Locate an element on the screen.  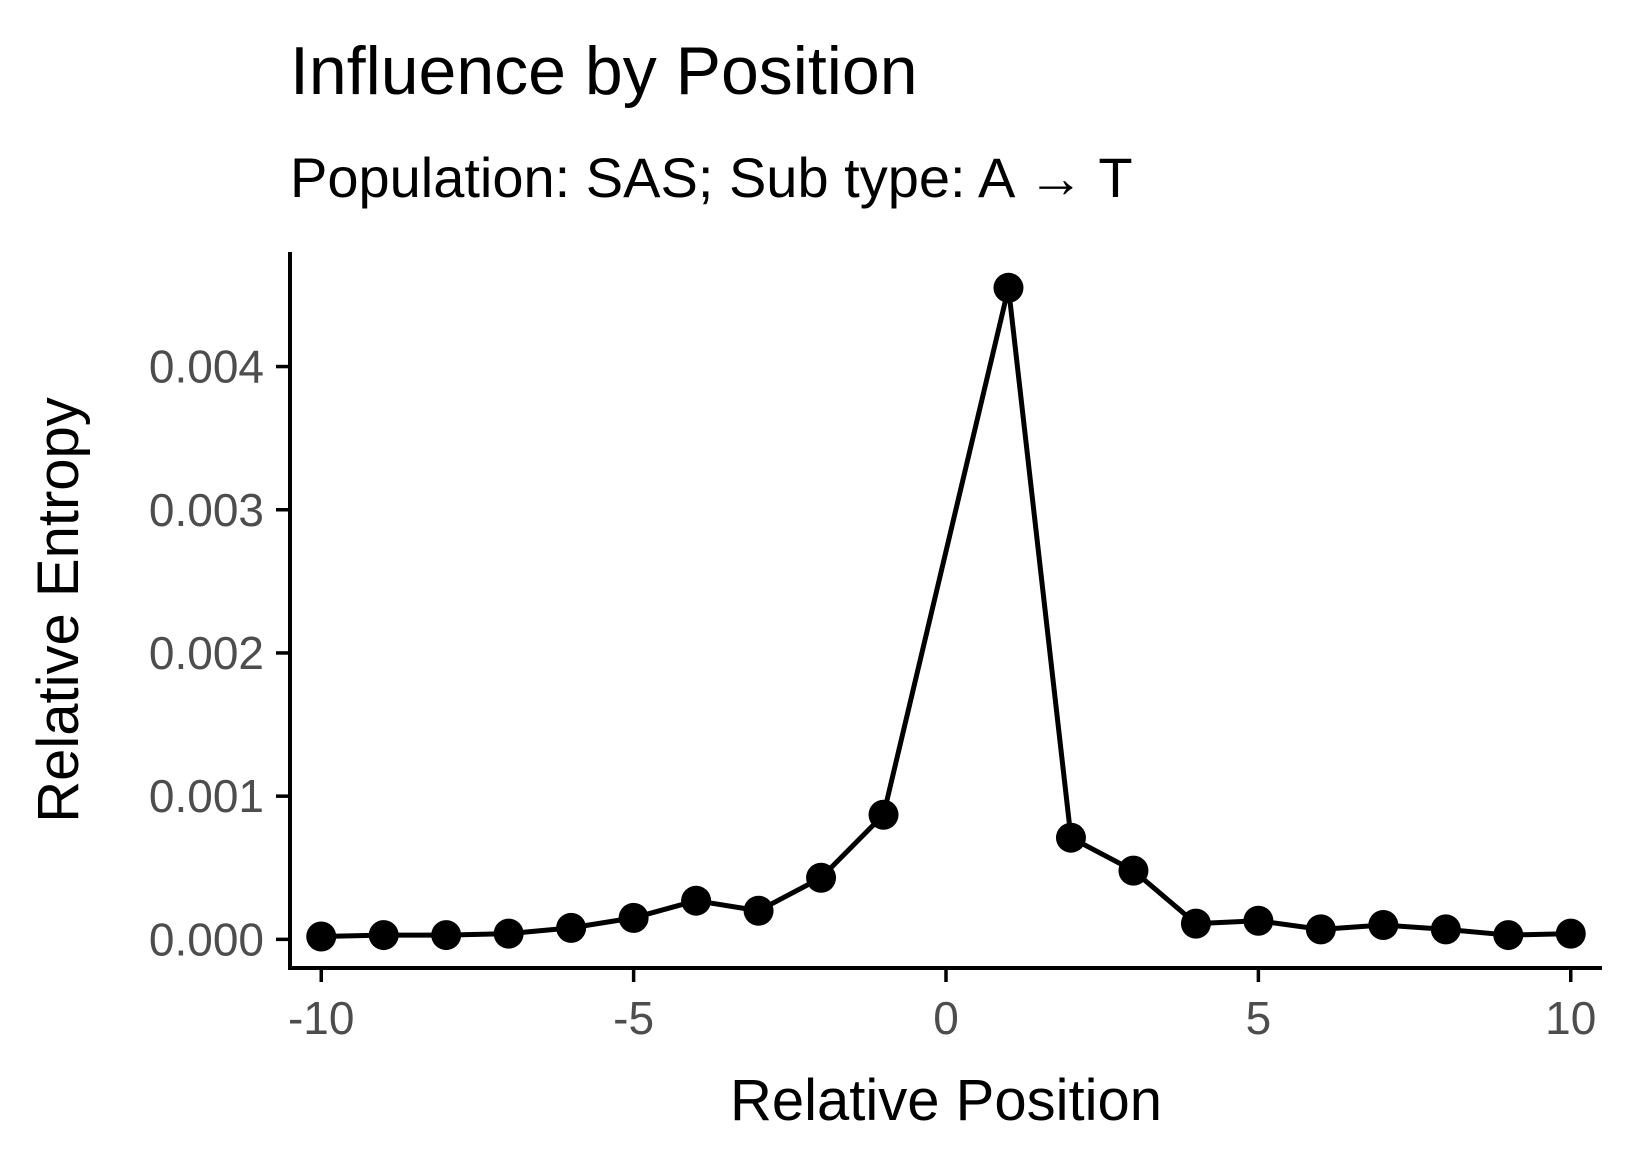
y-tick-label: 0.002 is located at coordinates (206, 653).